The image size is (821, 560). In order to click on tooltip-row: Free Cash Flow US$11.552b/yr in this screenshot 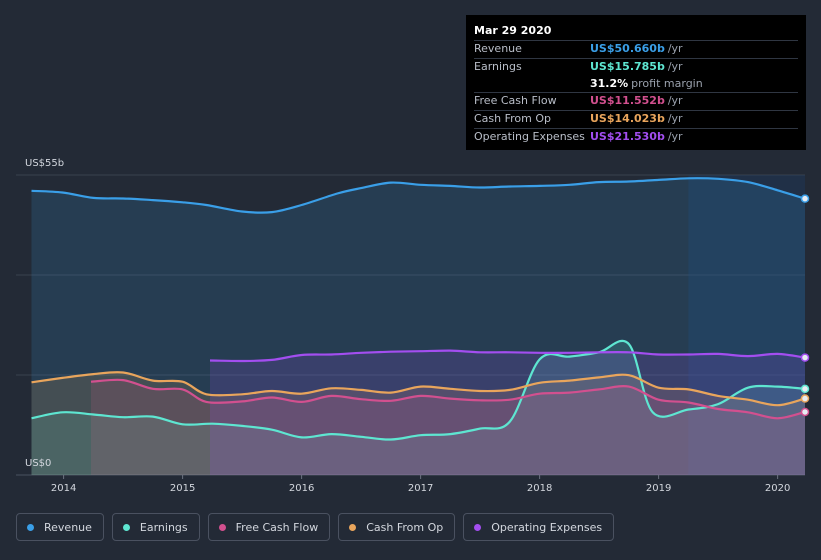, I will do `click(636, 101)`.